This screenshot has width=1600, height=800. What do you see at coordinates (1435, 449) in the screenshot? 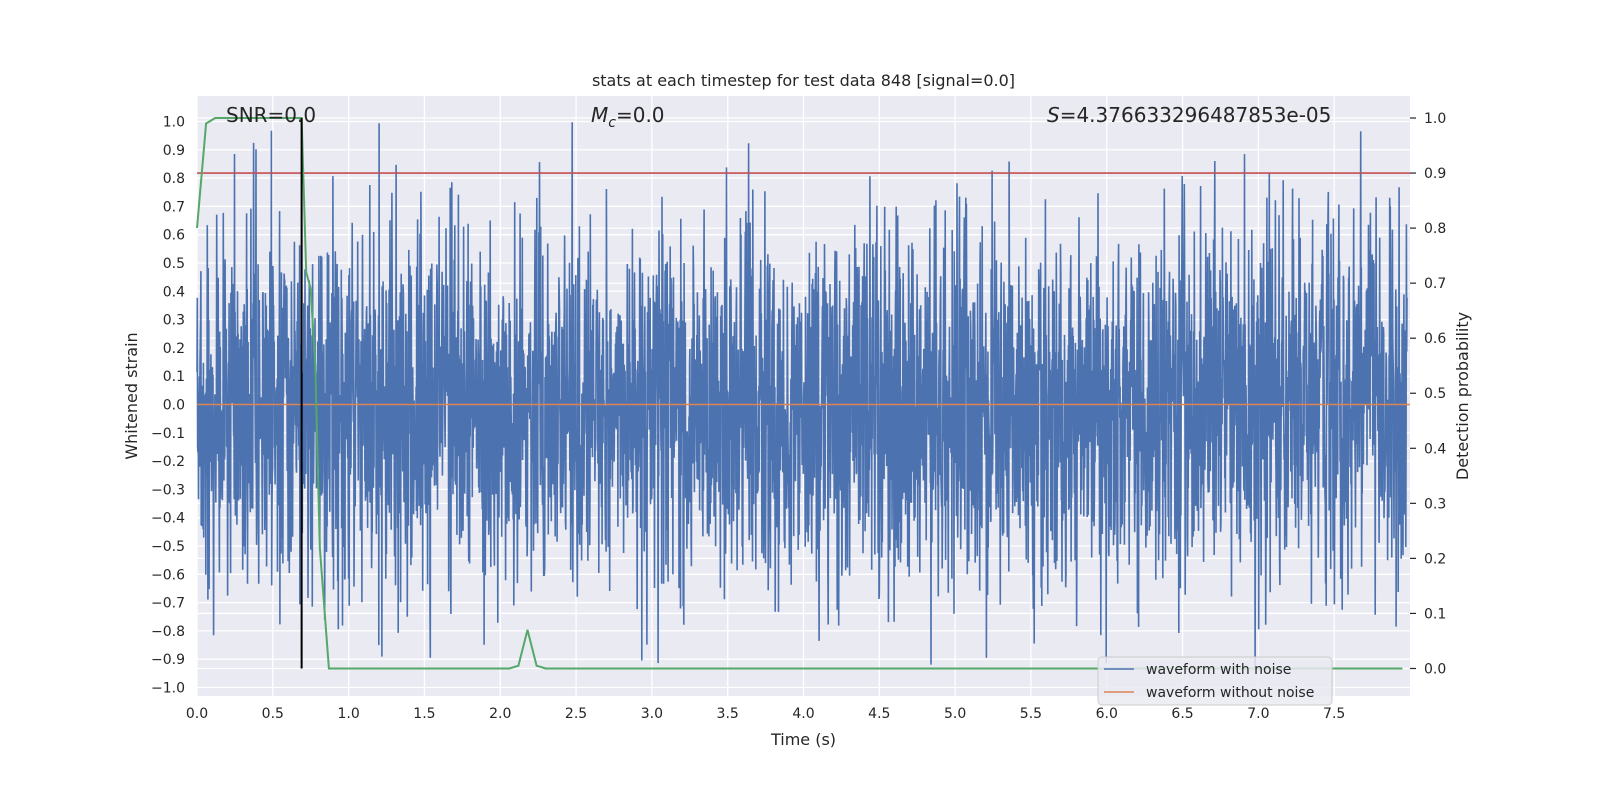
I see `y-right-tick-label: 0.4` at bounding box center [1435, 449].